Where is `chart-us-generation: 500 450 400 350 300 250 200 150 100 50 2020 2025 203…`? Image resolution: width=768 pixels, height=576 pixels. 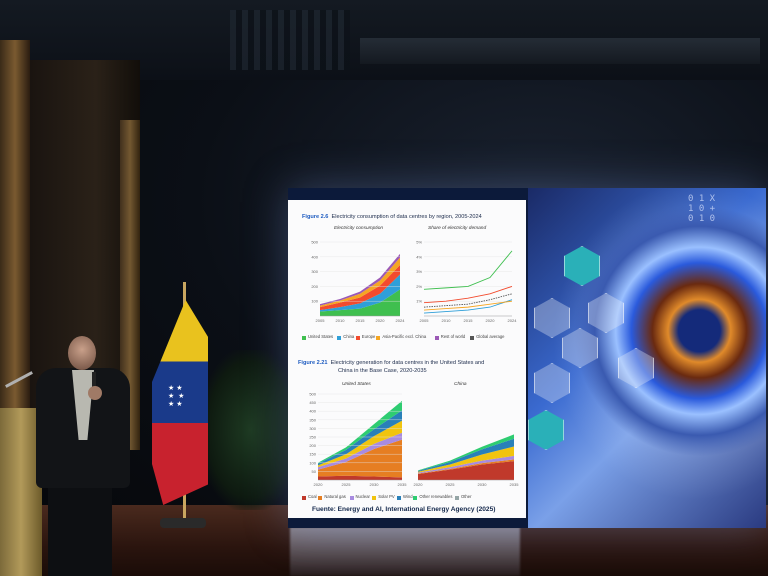
chart-us-generation: 500 450 400 350 300 250 200 150 100 50 2020 2025 203… is located at coordinates (358, 440).